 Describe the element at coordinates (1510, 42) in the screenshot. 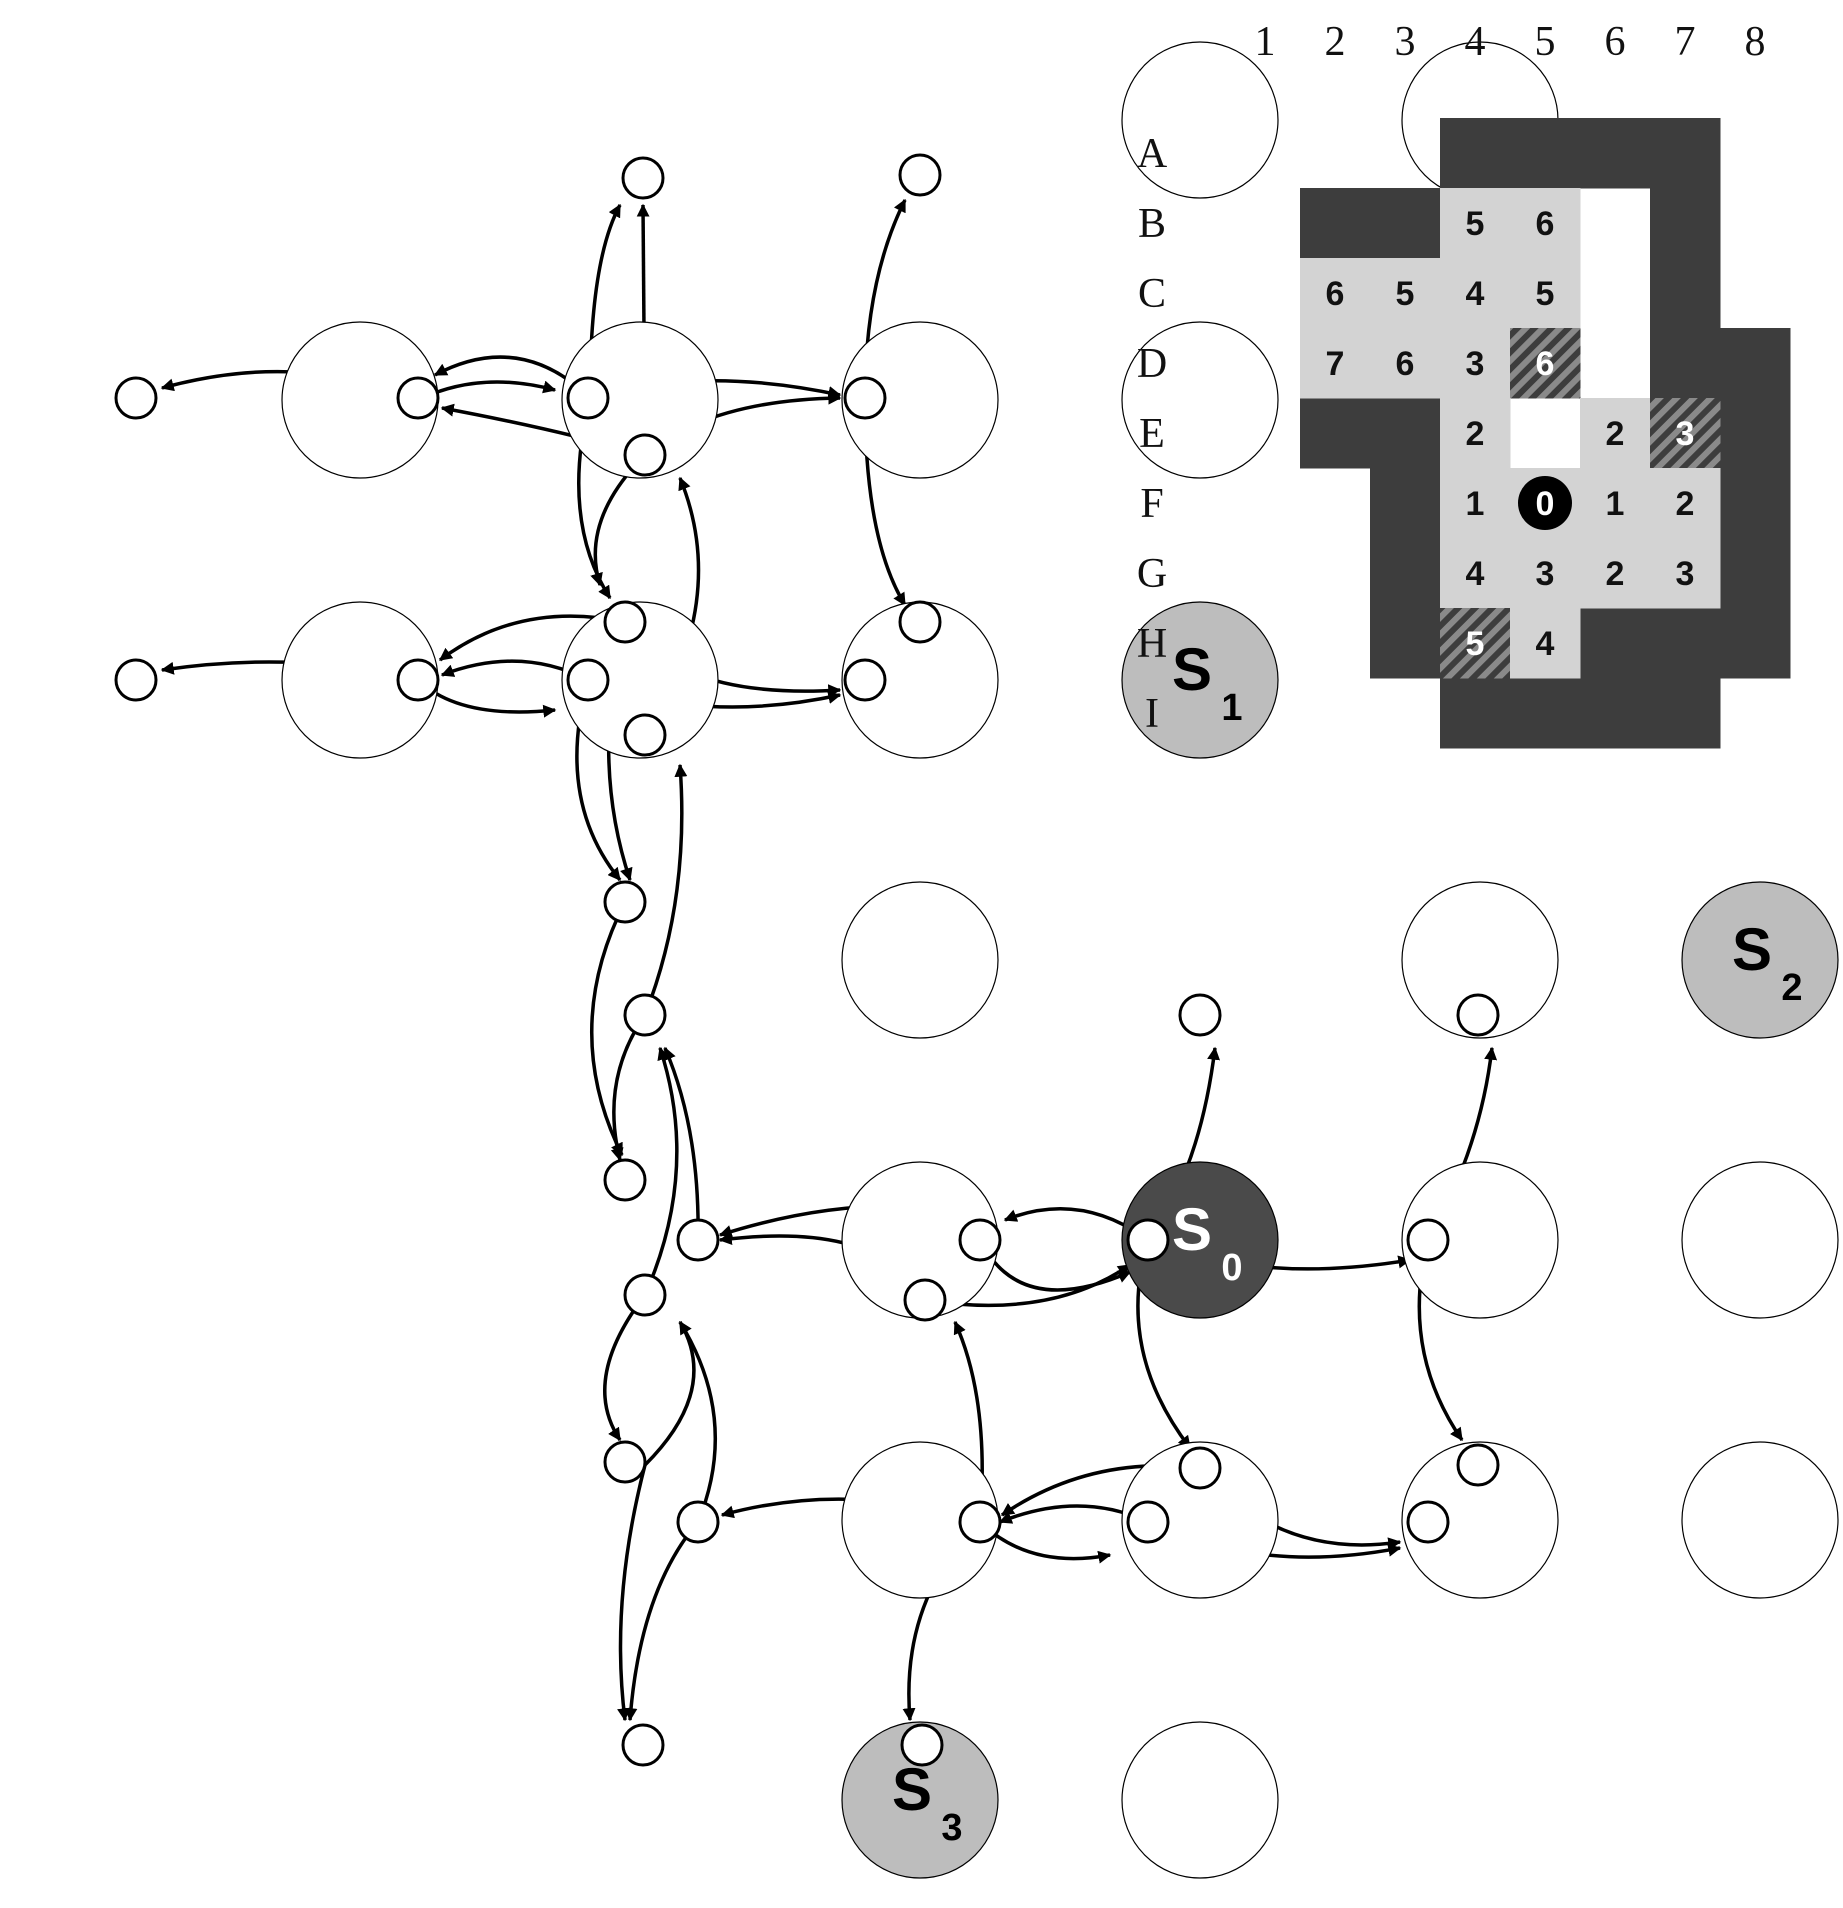

I see `map-column-labels: 1 2 3 4 5 6 7 8` at that location.